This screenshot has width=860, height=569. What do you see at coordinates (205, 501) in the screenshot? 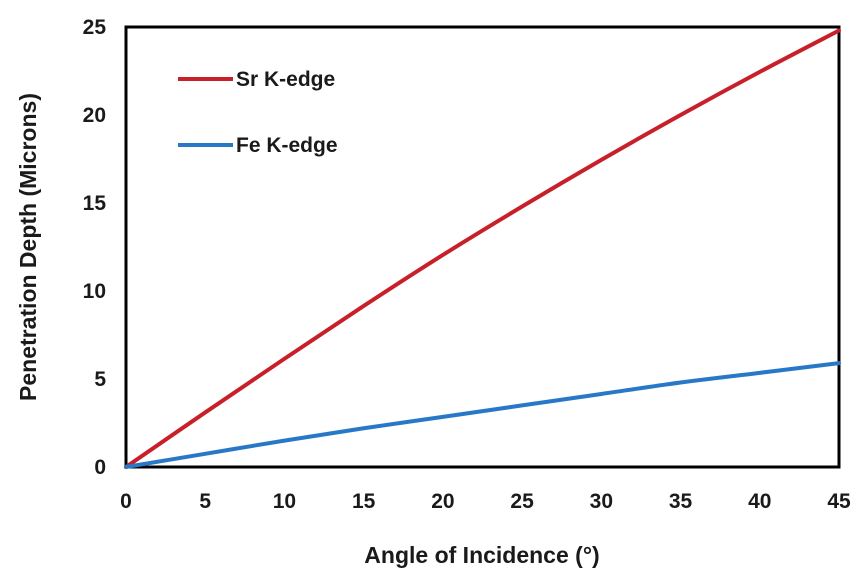
I see `x-tick-label: 5` at bounding box center [205, 501].